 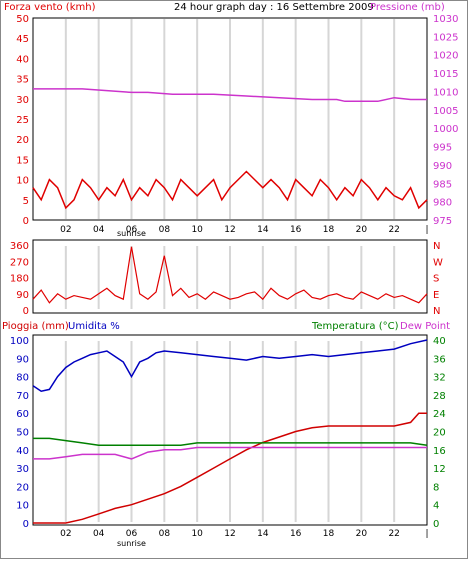 I want to click on panel2-plot-frame, so click(x=230, y=276).